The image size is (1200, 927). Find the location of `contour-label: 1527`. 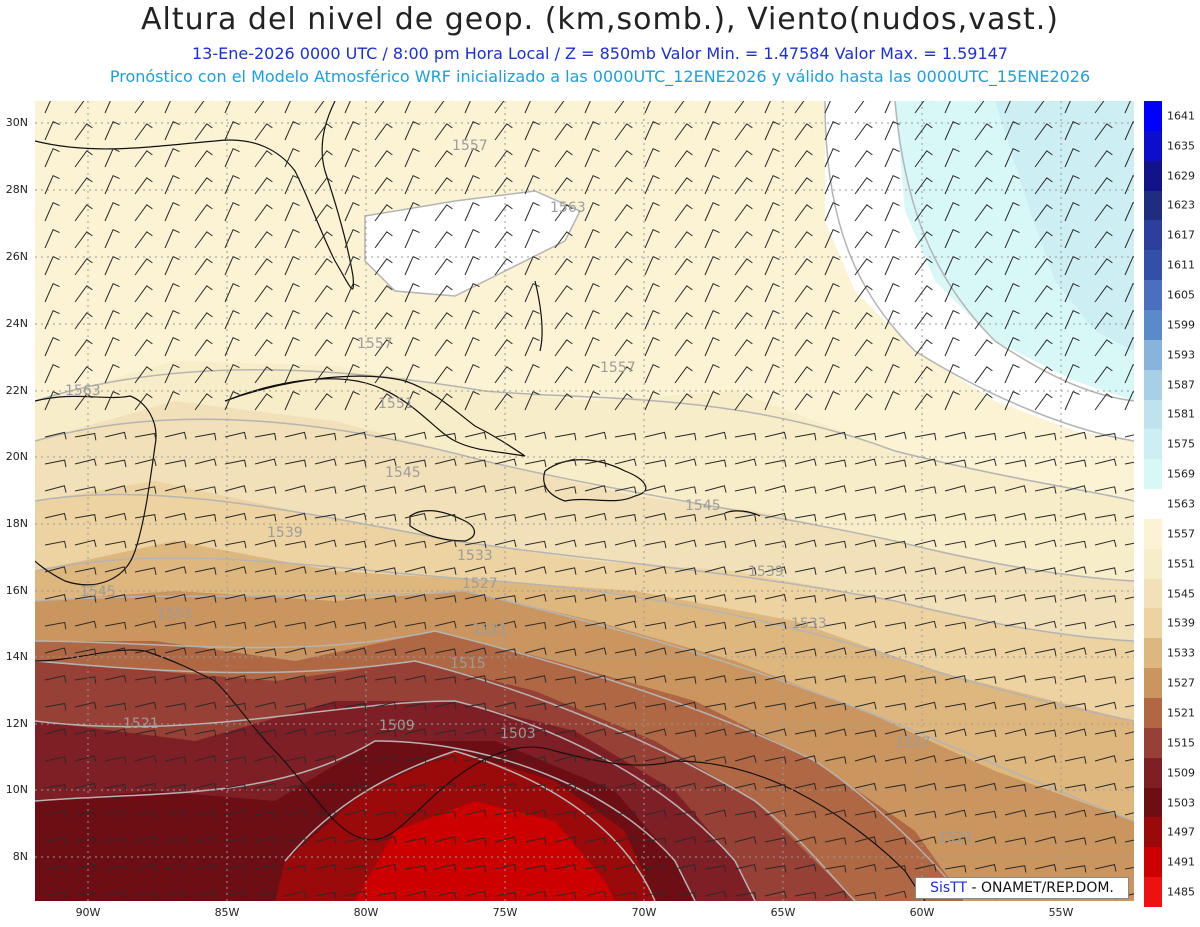

contour-label: 1527 is located at coordinates (913, 743).